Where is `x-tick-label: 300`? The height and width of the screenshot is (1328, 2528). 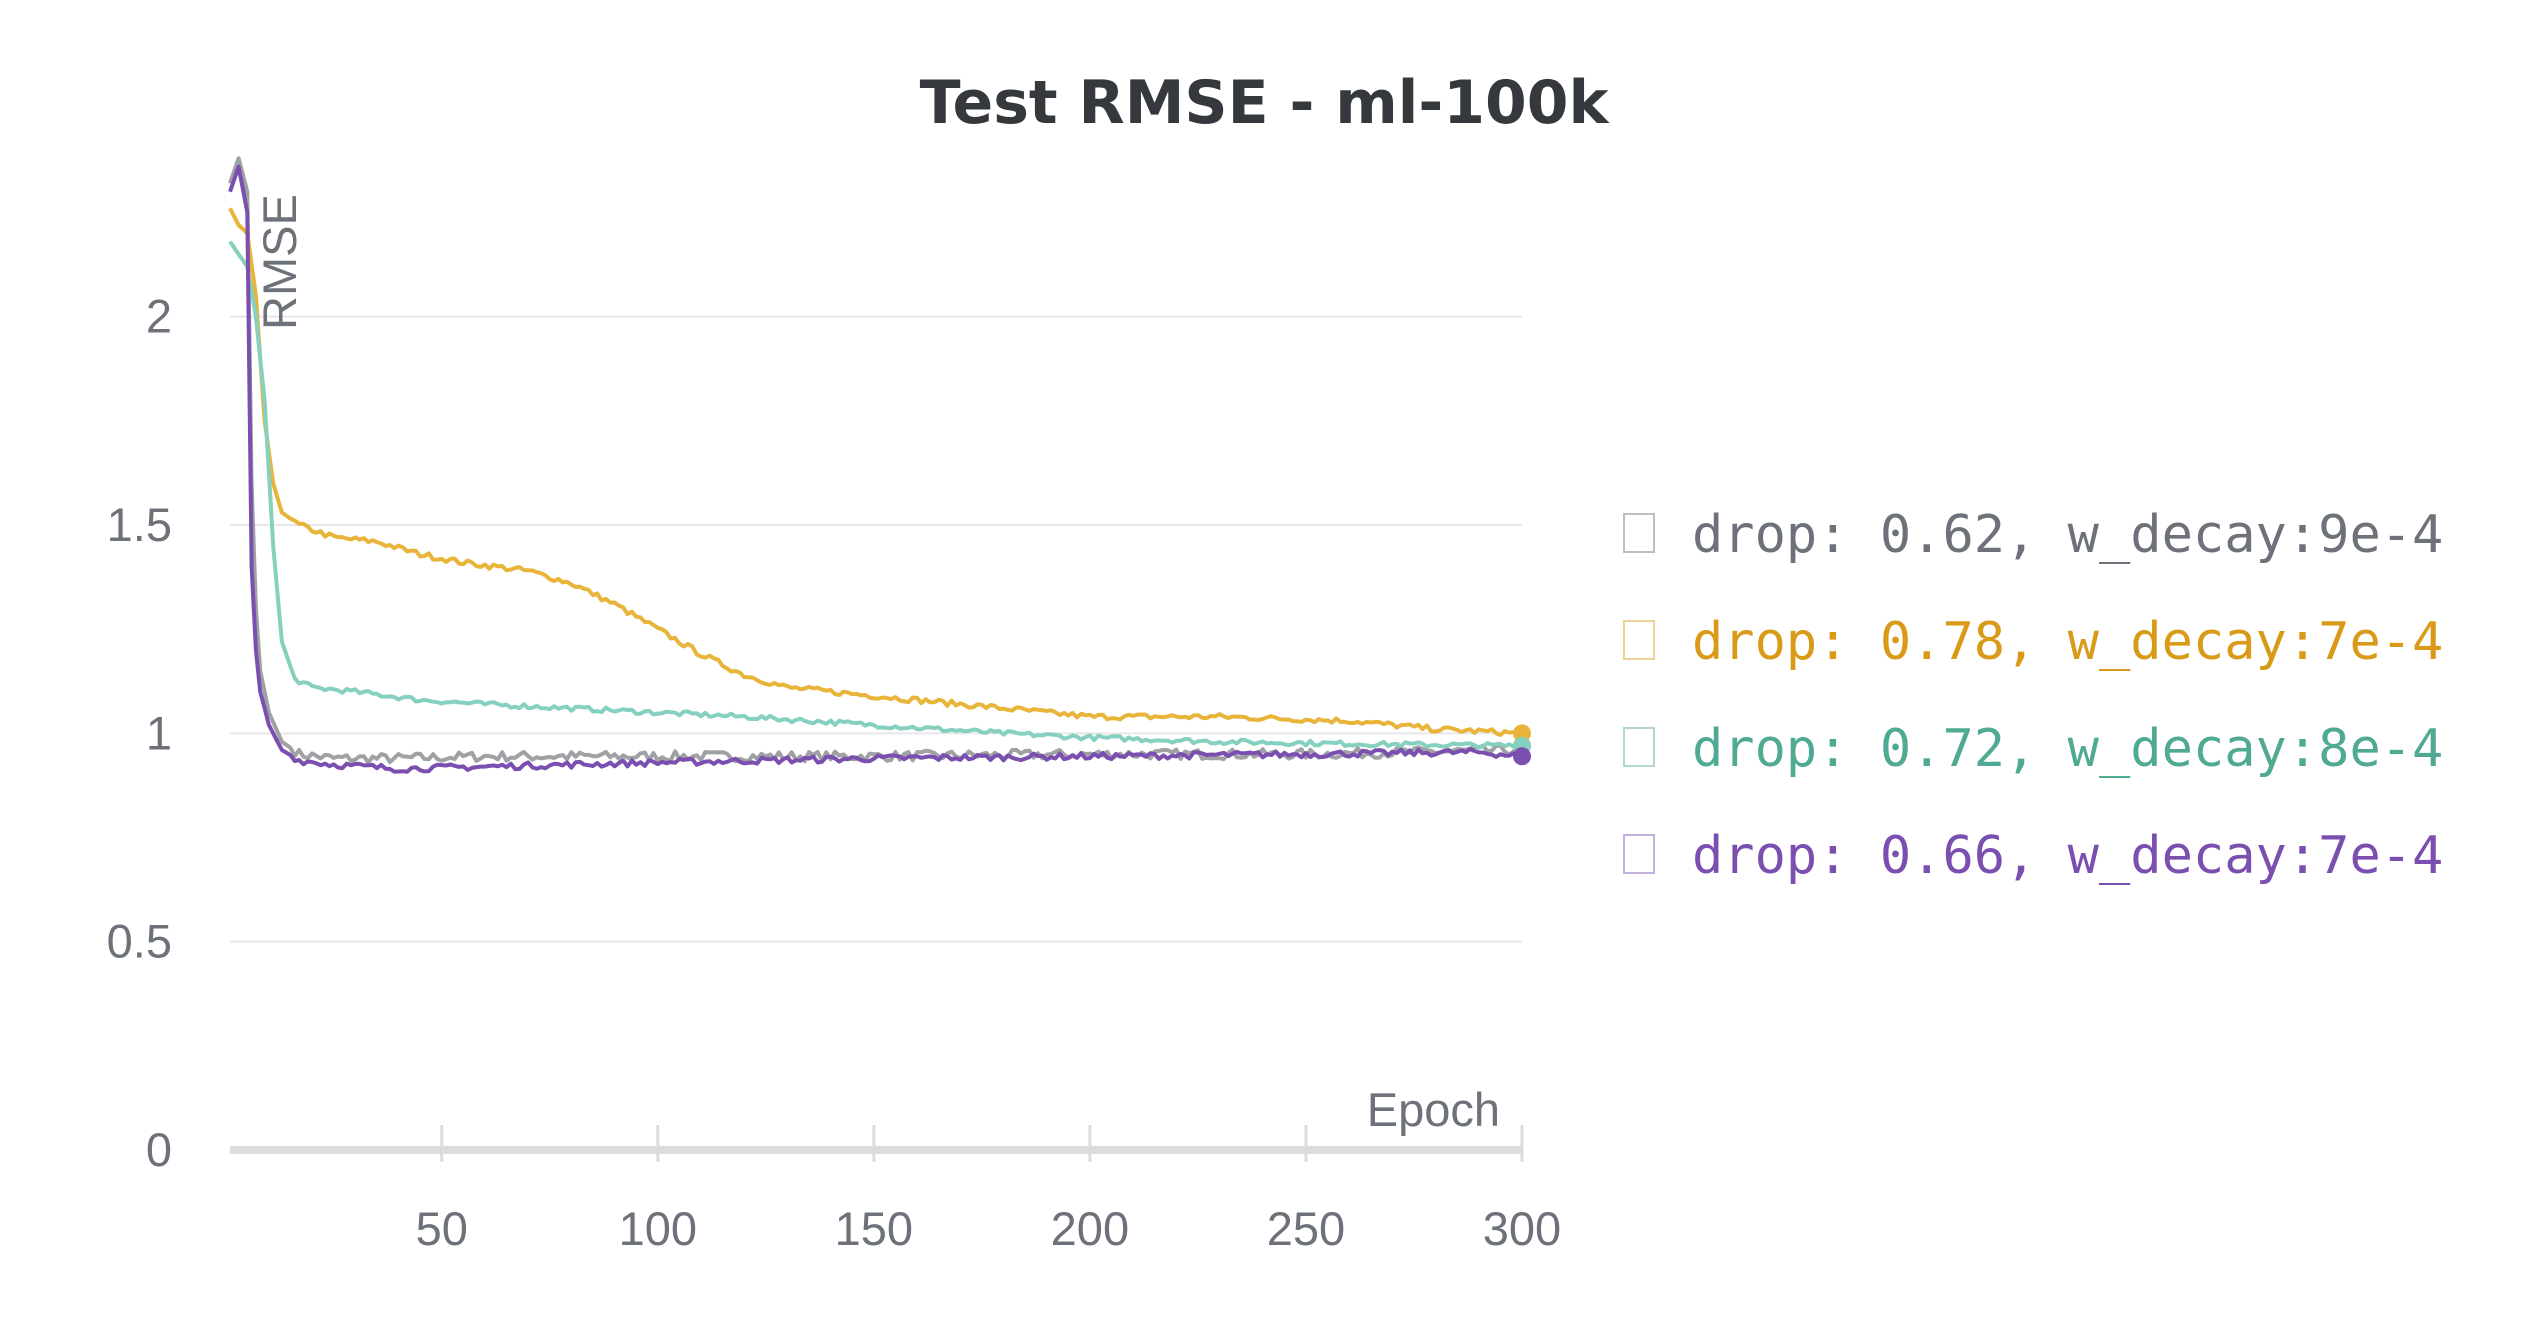
x-tick-label: 300 is located at coordinates (1522, 1228).